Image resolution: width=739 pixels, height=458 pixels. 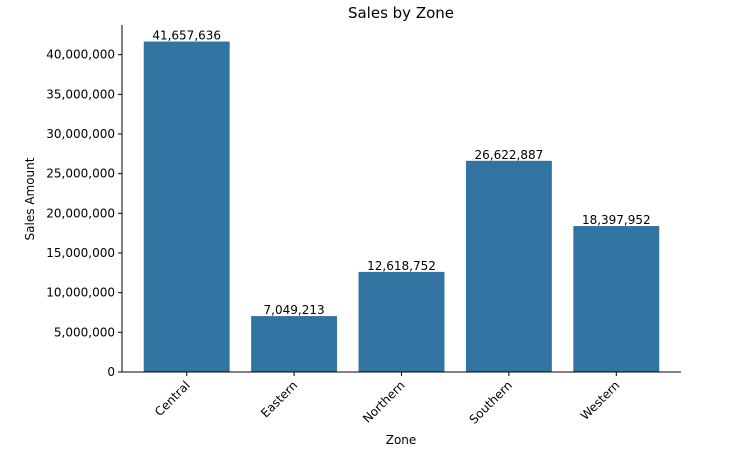 I want to click on y-tick-label: 40,000,000, so click(x=80, y=55).